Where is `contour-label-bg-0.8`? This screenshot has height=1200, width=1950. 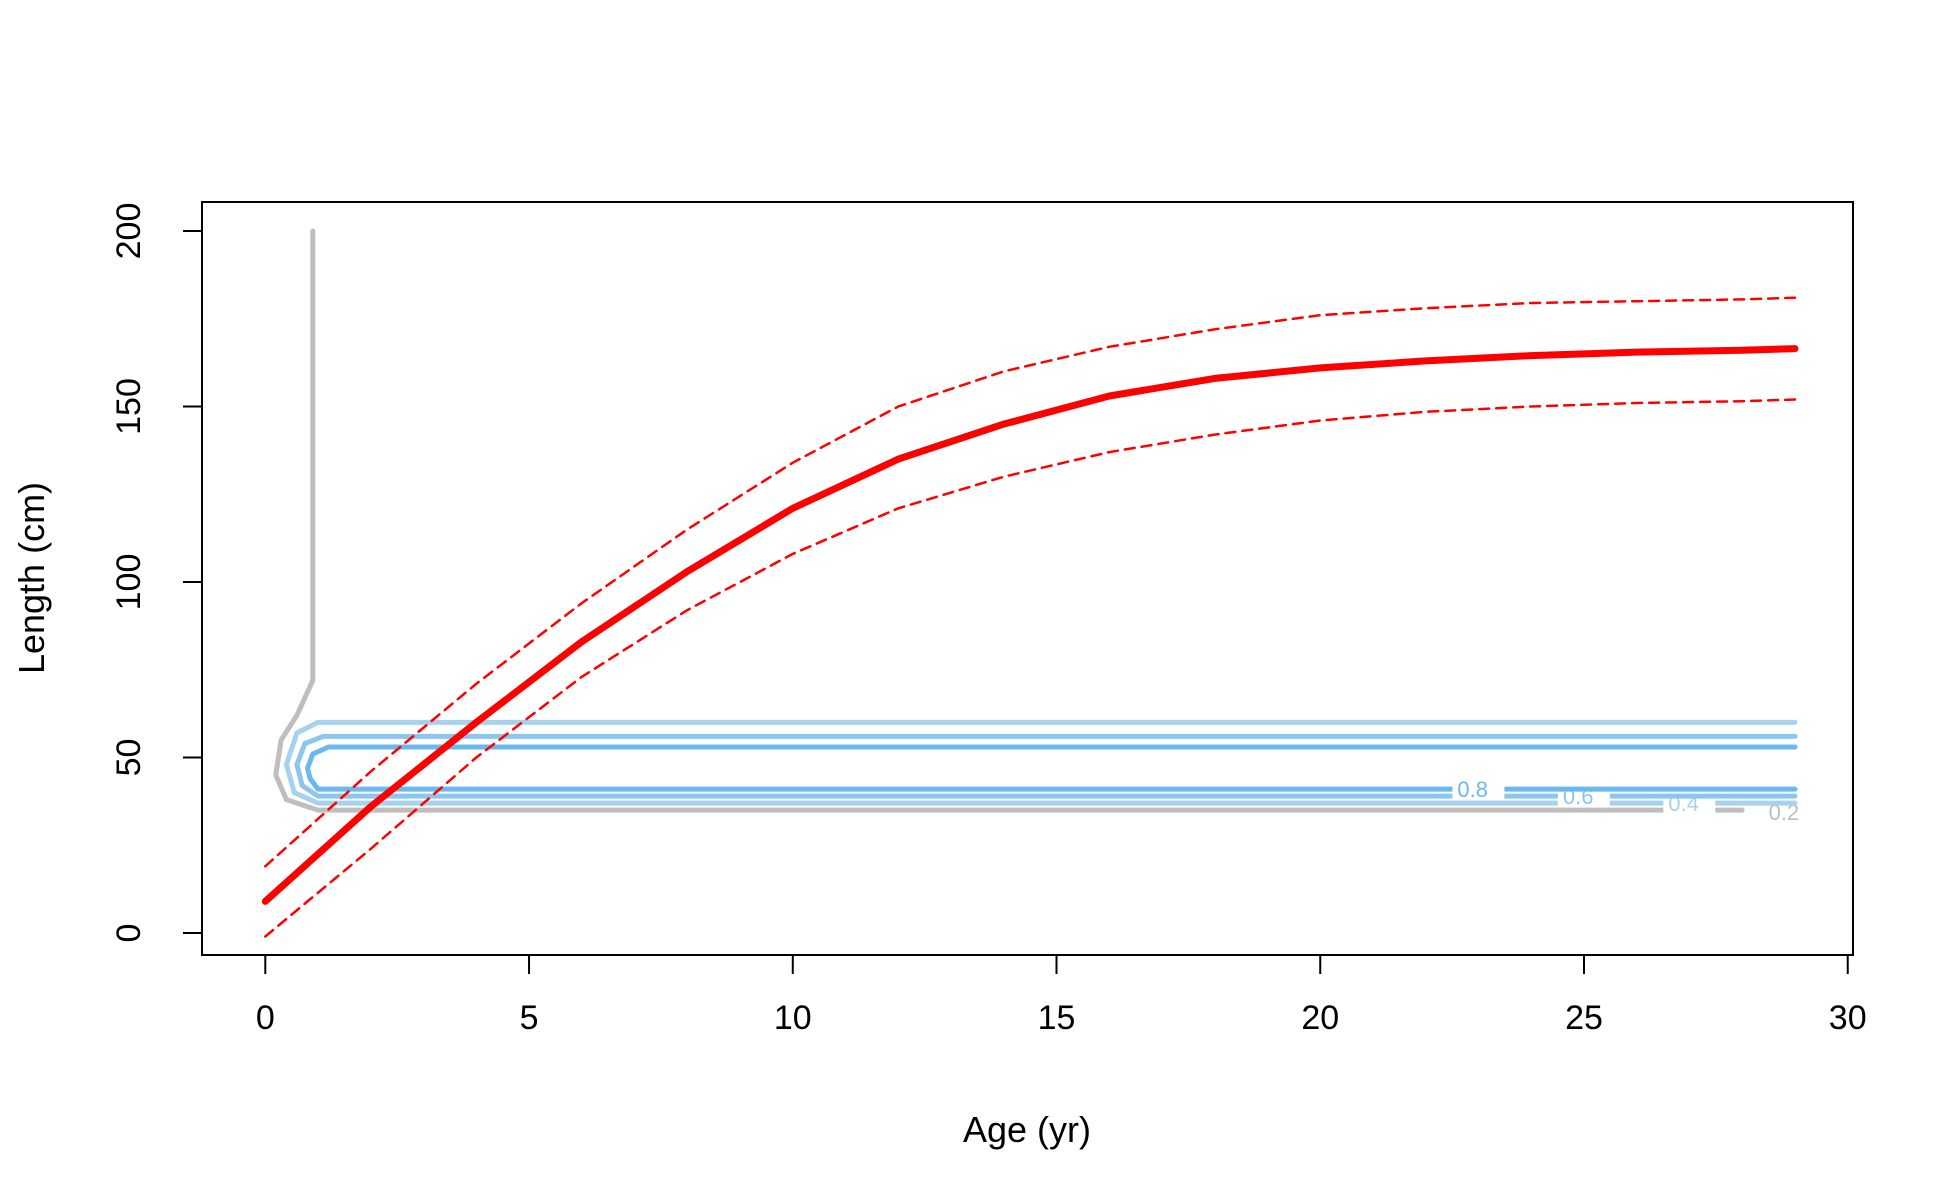
contour-label-bg-0.8 is located at coordinates (1478, 788).